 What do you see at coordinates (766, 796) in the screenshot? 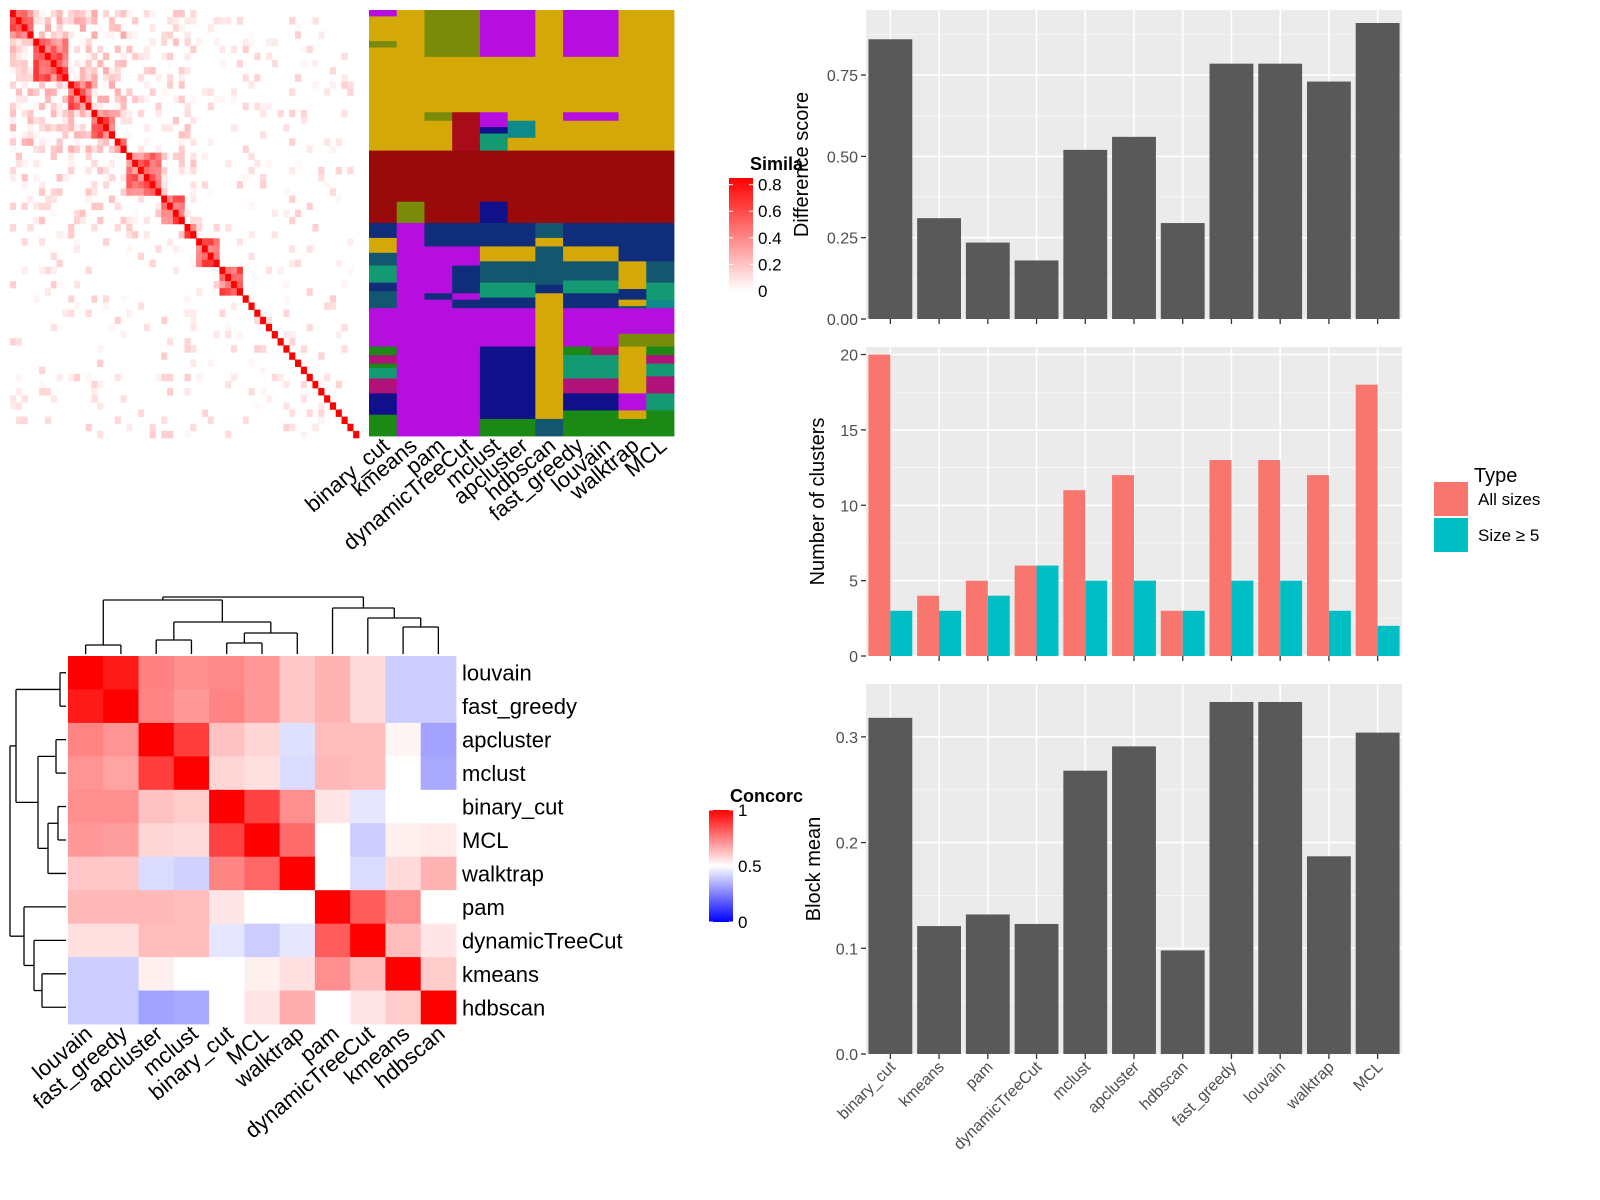
I see `concordance-legend-title: Concorc` at bounding box center [766, 796].